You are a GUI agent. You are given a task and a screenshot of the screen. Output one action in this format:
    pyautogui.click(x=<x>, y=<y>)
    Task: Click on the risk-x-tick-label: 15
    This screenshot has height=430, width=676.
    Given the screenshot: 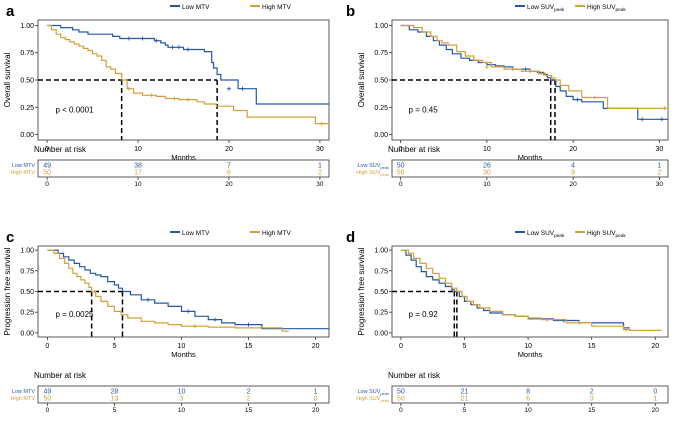 What is the action you would take?
    pyautogui.click(x=592, y=410)
    